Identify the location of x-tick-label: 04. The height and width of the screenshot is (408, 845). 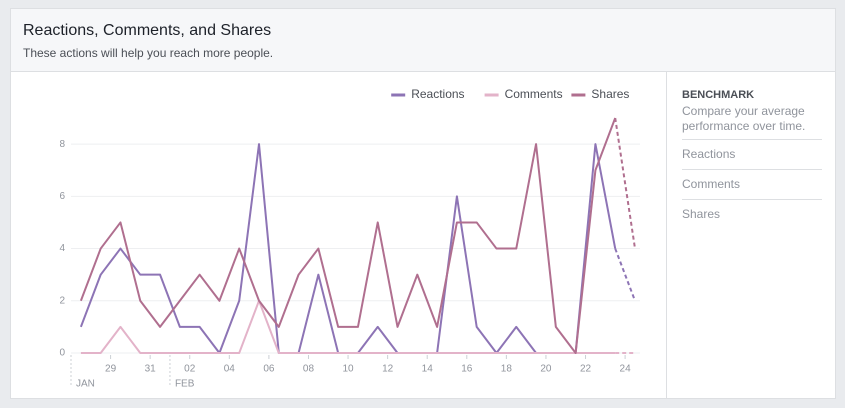
(230, 369).